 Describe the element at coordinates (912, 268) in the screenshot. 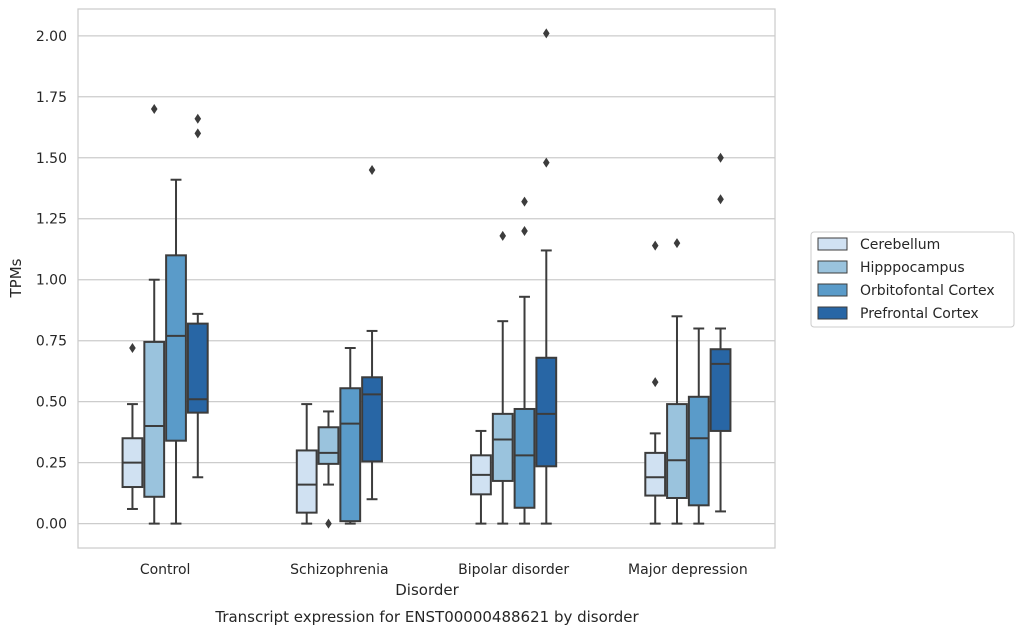

I see `legend-label: Hipppocampus` at that location.